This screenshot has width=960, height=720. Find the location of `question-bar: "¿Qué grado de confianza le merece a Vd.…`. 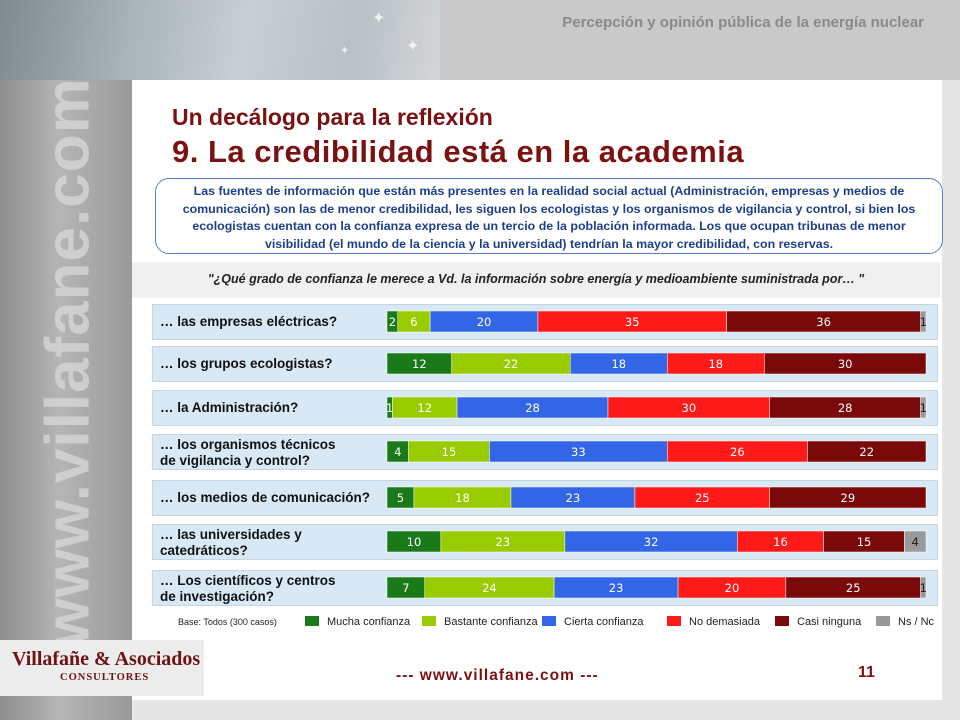

question-bar: "¿Qué grado de confianza le merece a Vd.… is located at coordinates (536, 280).